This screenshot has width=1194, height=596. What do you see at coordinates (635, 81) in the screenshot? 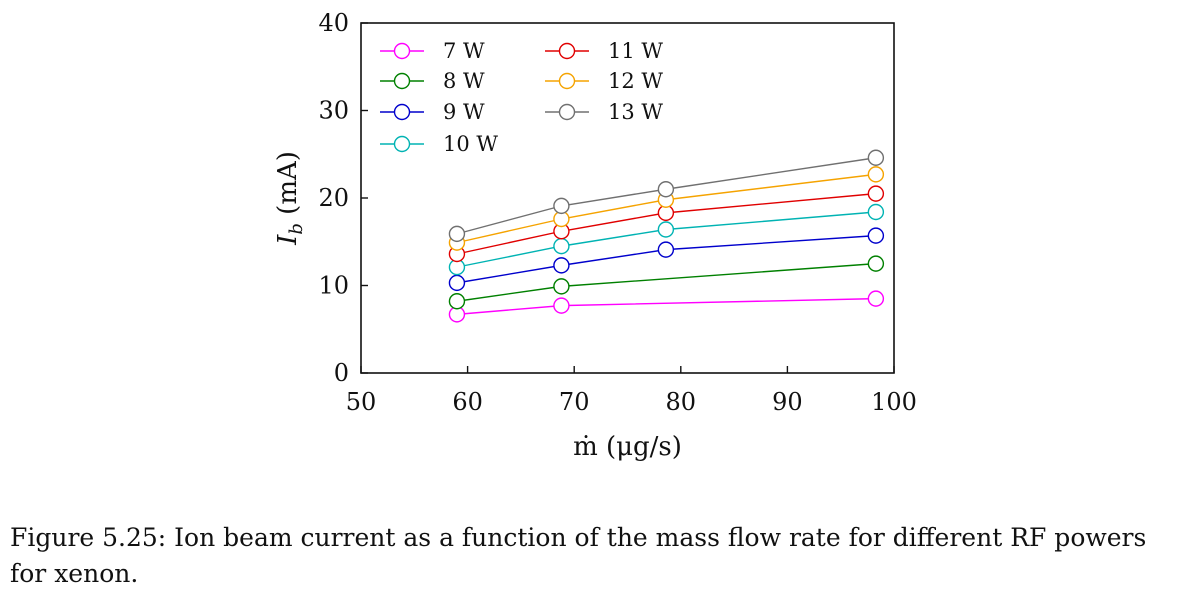
I see `legend-label: 12 W` at bounding box center [635, 81].